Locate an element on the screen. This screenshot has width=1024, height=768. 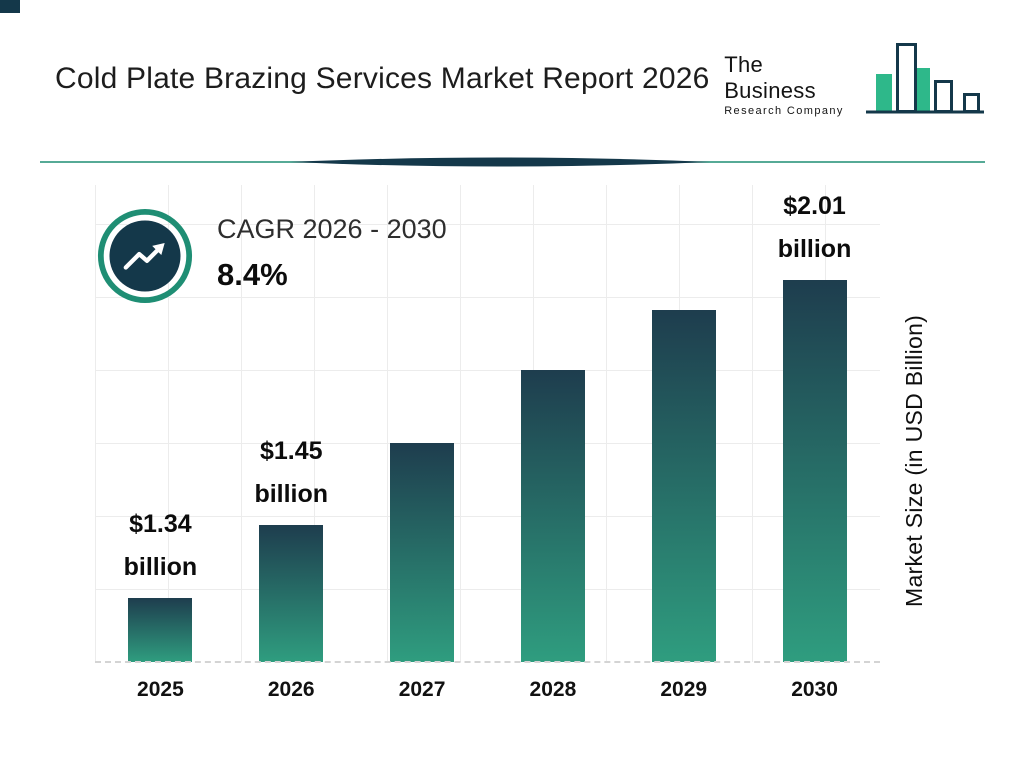
x-axis-label-2026: 2026 is located at coordinates (291, 689).